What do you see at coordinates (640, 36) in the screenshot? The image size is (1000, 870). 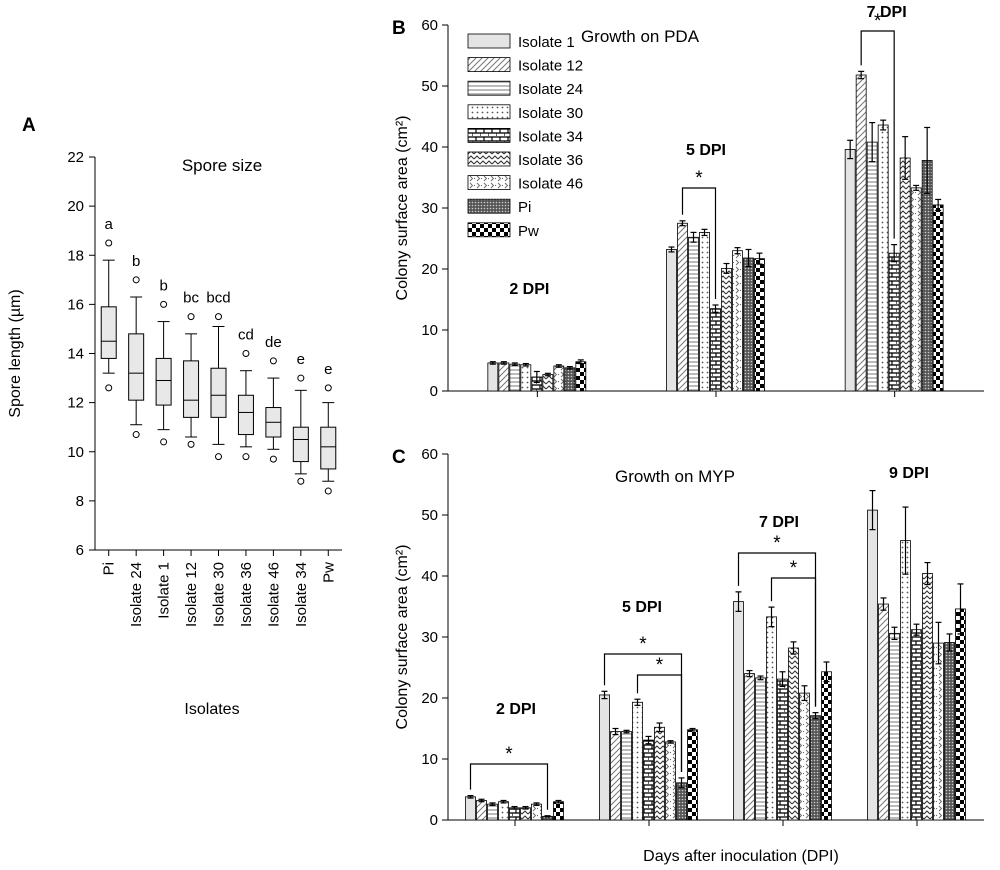 I see `chart-title: Growth on PDA` at bounding box center [640, 36].